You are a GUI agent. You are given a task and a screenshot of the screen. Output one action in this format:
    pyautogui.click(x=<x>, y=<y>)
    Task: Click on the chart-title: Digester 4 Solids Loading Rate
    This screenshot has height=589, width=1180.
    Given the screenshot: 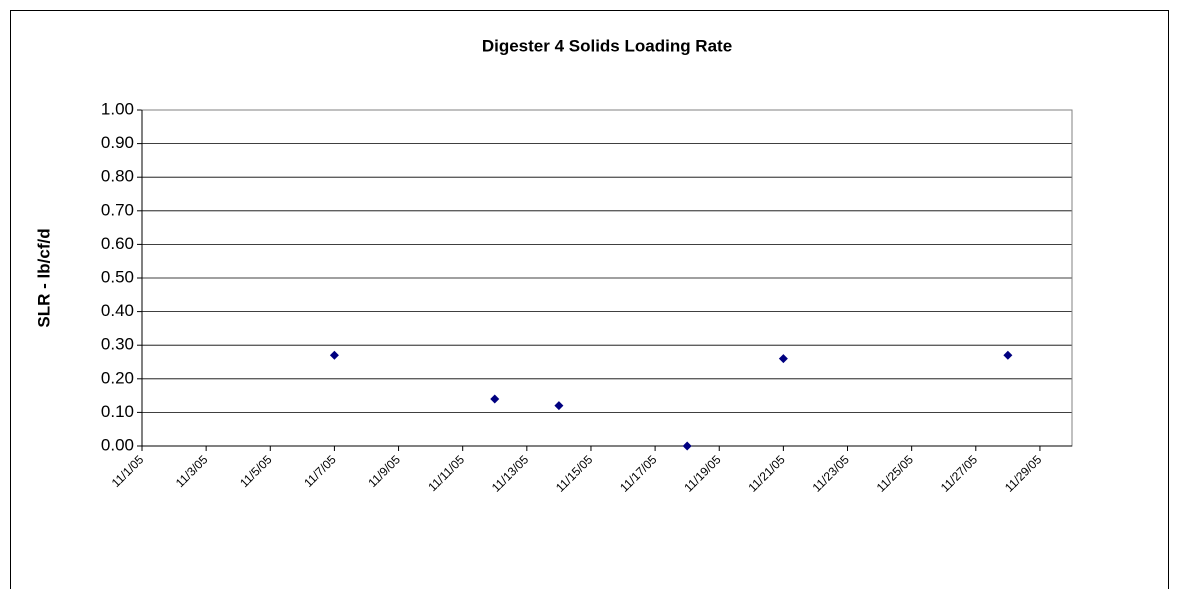 What is the action you would take?
    pyautogui.click(x=607, y=45)
    